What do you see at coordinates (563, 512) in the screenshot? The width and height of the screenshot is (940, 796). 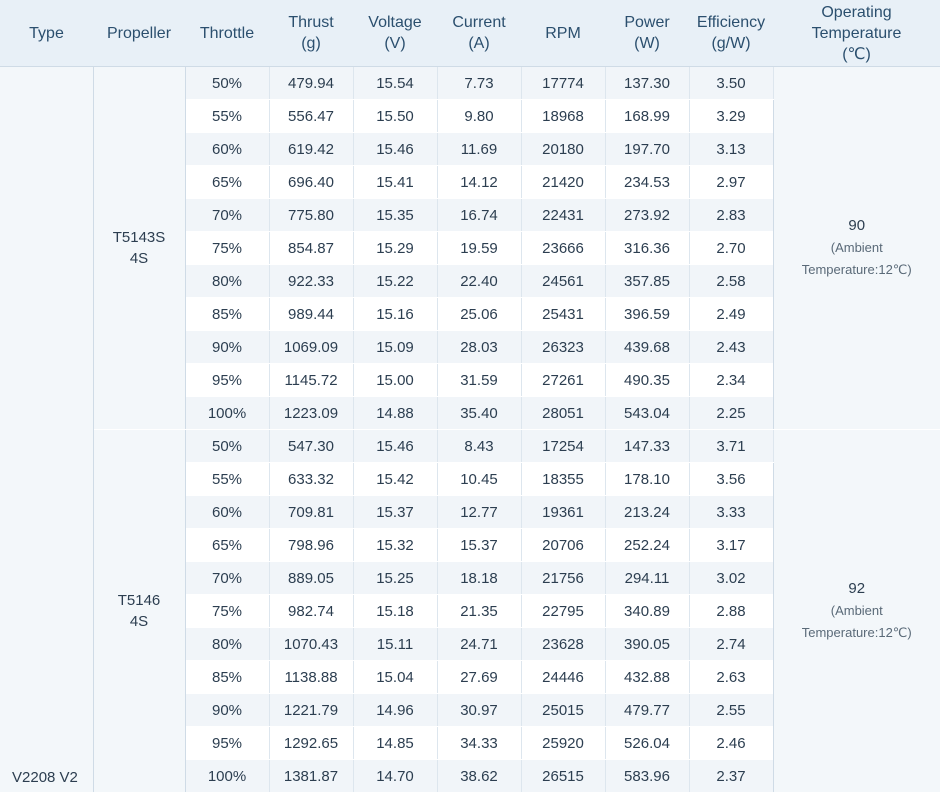 I see `rpm-cell: 19361` at bounding box center [563, 512].